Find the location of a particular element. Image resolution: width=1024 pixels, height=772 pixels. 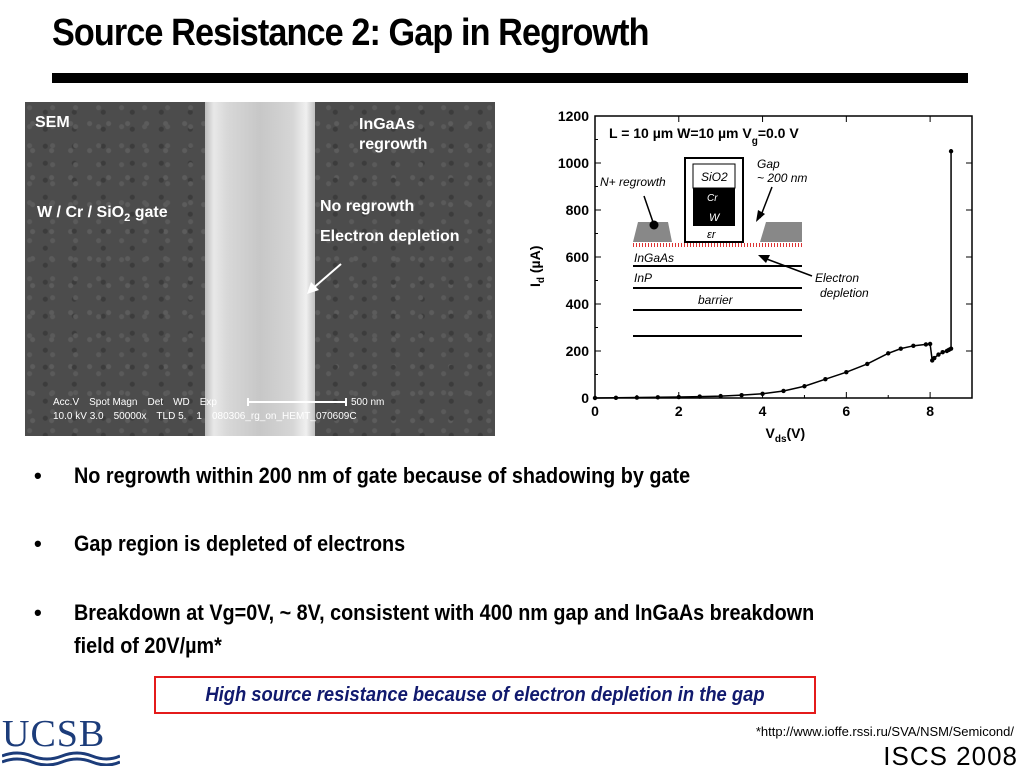

regrowth-label-line1: InGaAs is located at coordinates (387, 124).